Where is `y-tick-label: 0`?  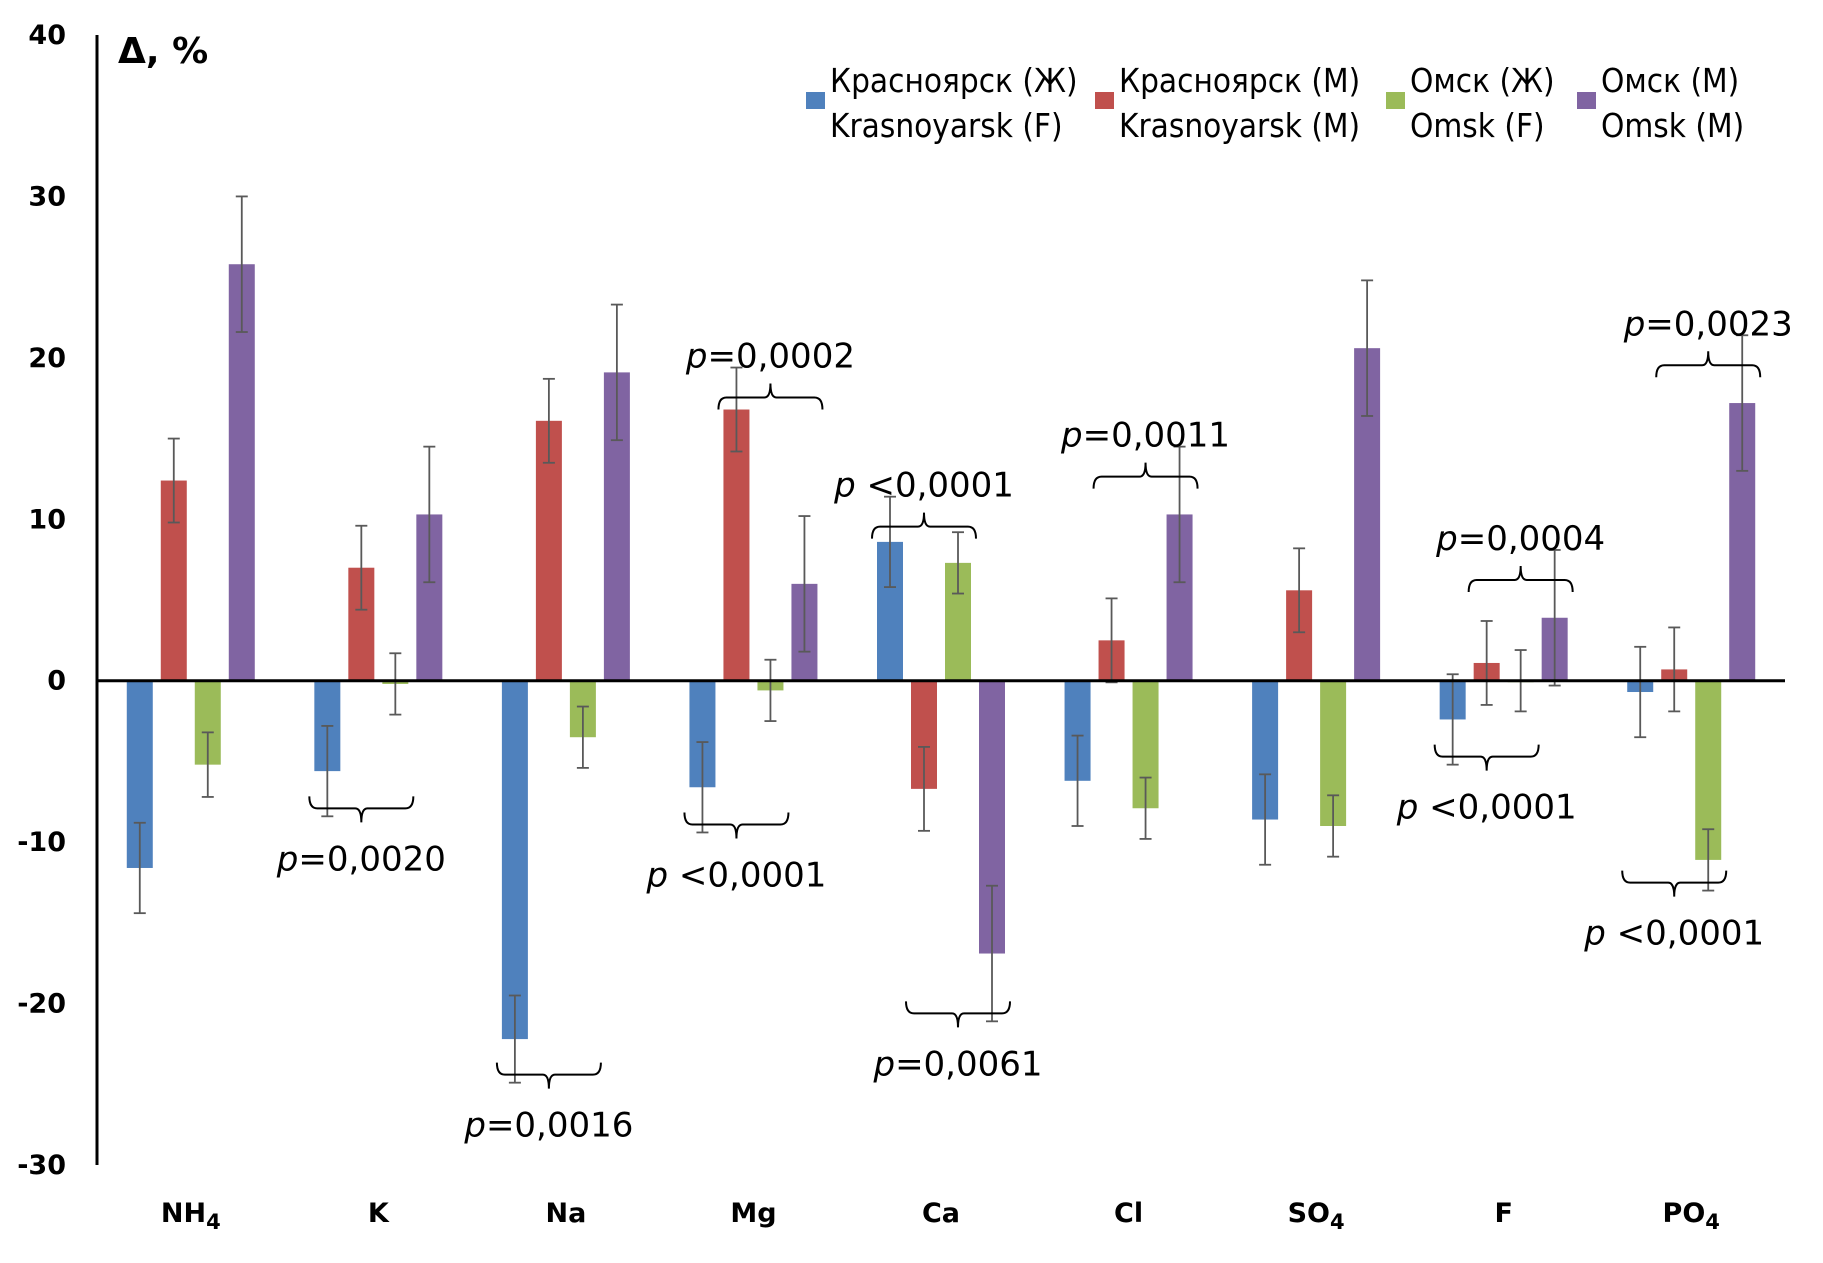
y-tick-label: 0 is located at coordinates (56, 681).